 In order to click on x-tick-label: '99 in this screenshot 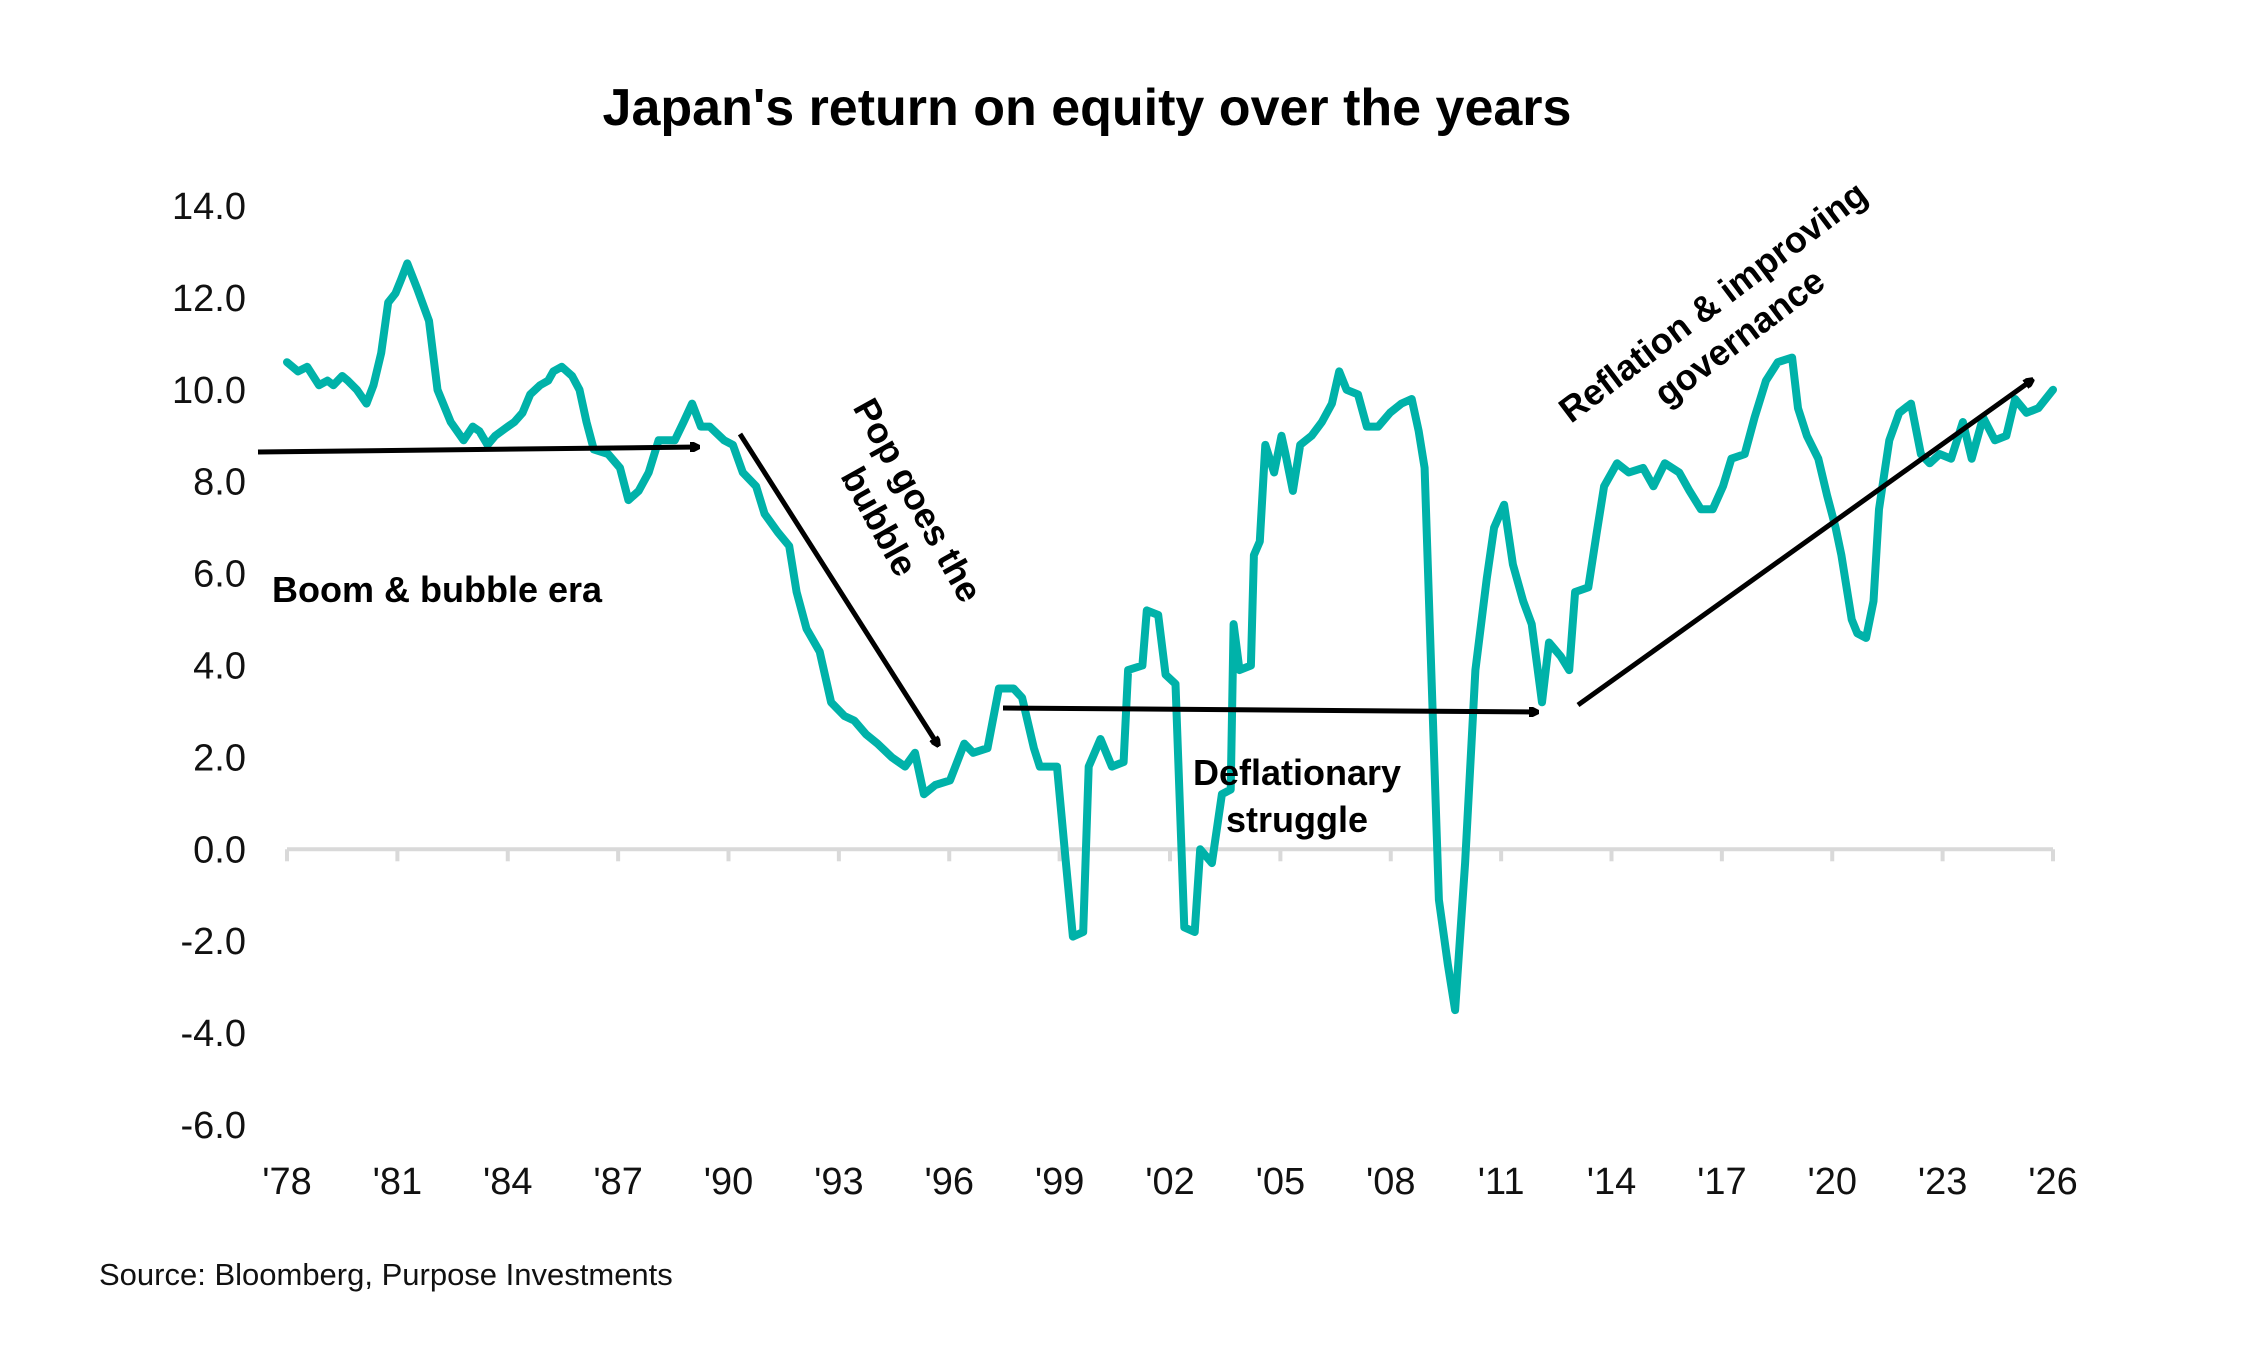, I will do `click(1060, 1182)`.